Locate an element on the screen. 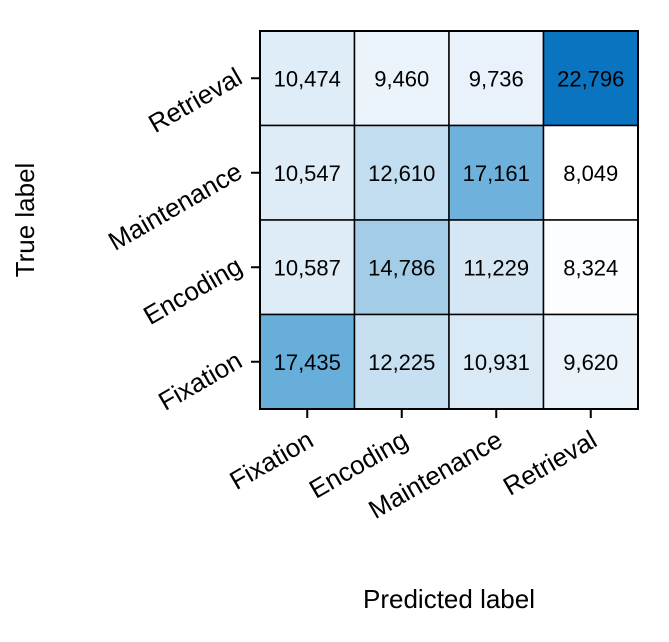 Image resolution: width=669 pixels, height=642 pixels. cell-value-label: 14,786 is located at coordinates (401, 267).